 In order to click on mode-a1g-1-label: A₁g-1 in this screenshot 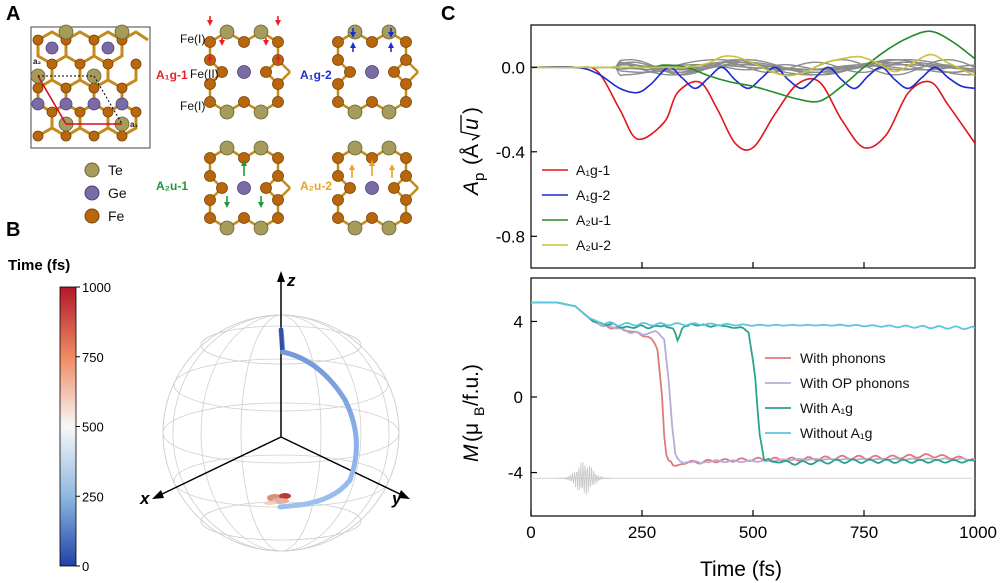, I will do `click(172, 75)`.